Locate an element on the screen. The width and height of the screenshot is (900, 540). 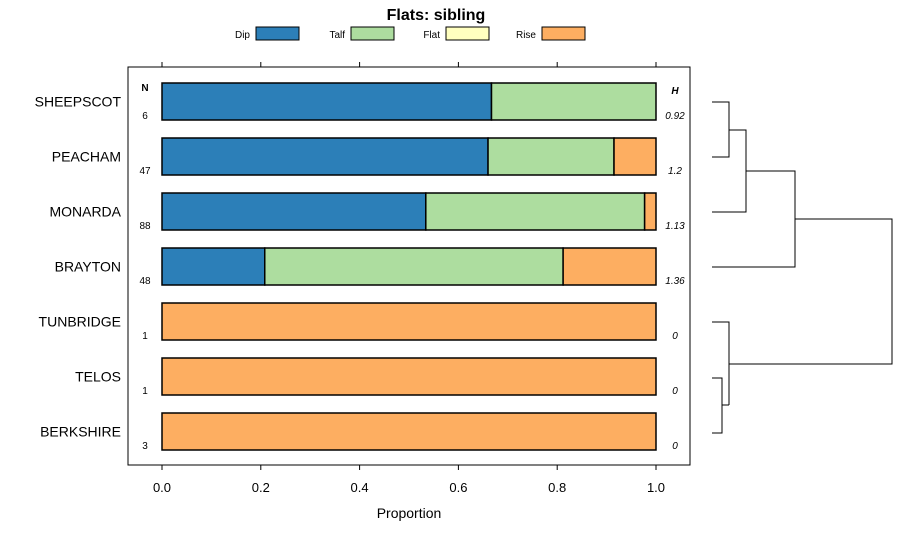
legend-label-talf: Talf is located at coordinates (337, 35).